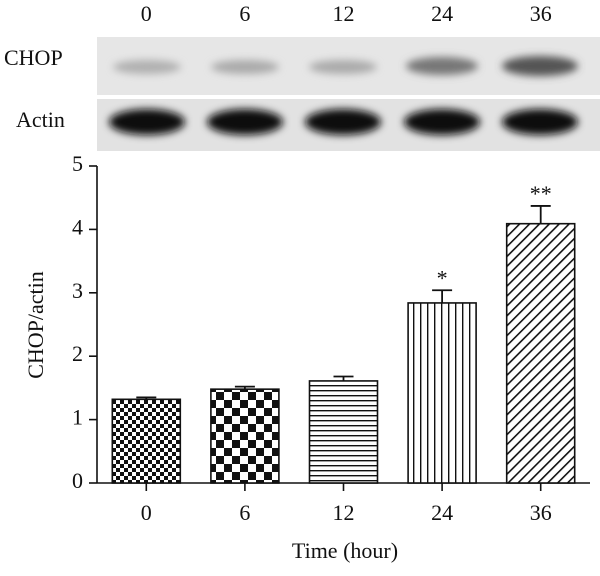 The height and width of the screenshot is (576, 600). I want to click on lane-label: 24, so click(442, 13).